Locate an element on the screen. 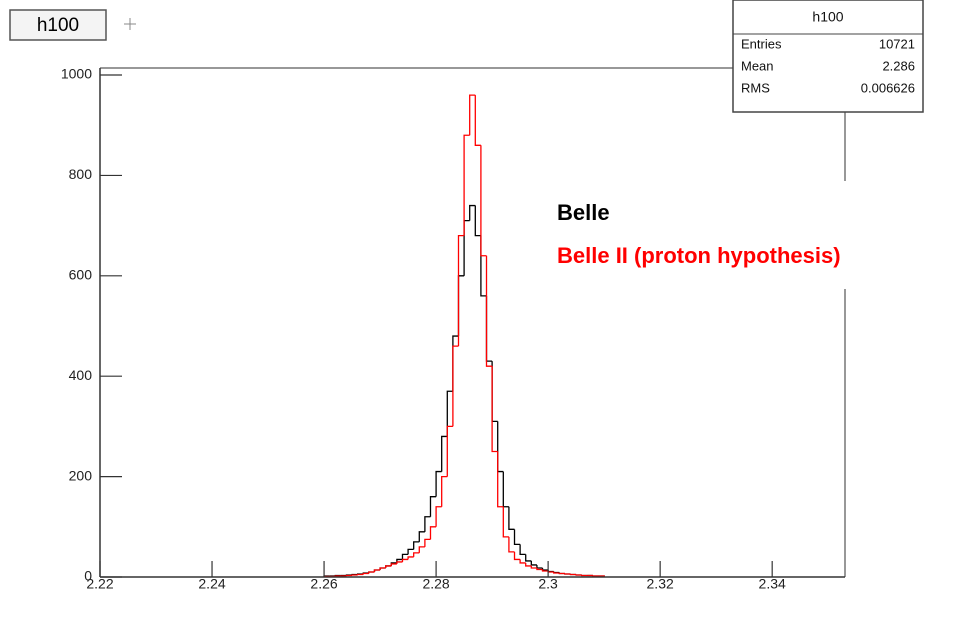 This screenshot has height=636, width=970. stats-title: h100 is located at coordinates (827, 17).